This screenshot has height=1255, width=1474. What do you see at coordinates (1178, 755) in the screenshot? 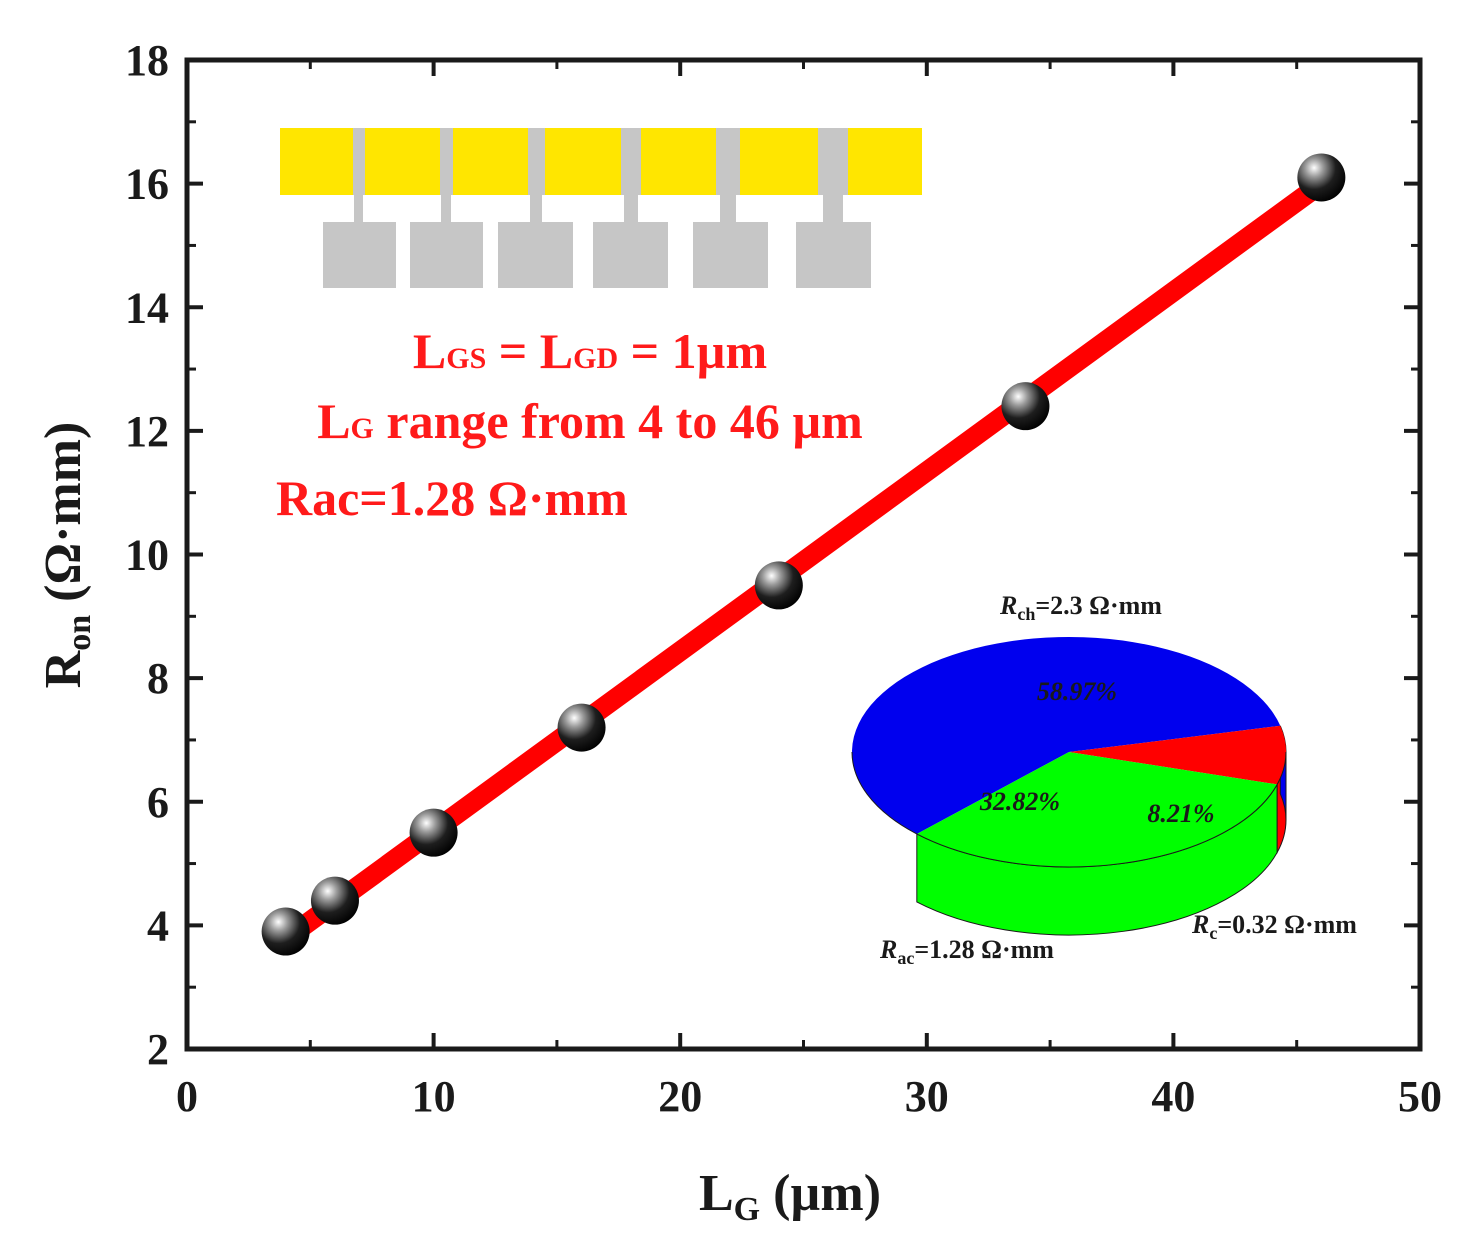
I see `pie-slice-rc` at bounding box center [1178, 755].